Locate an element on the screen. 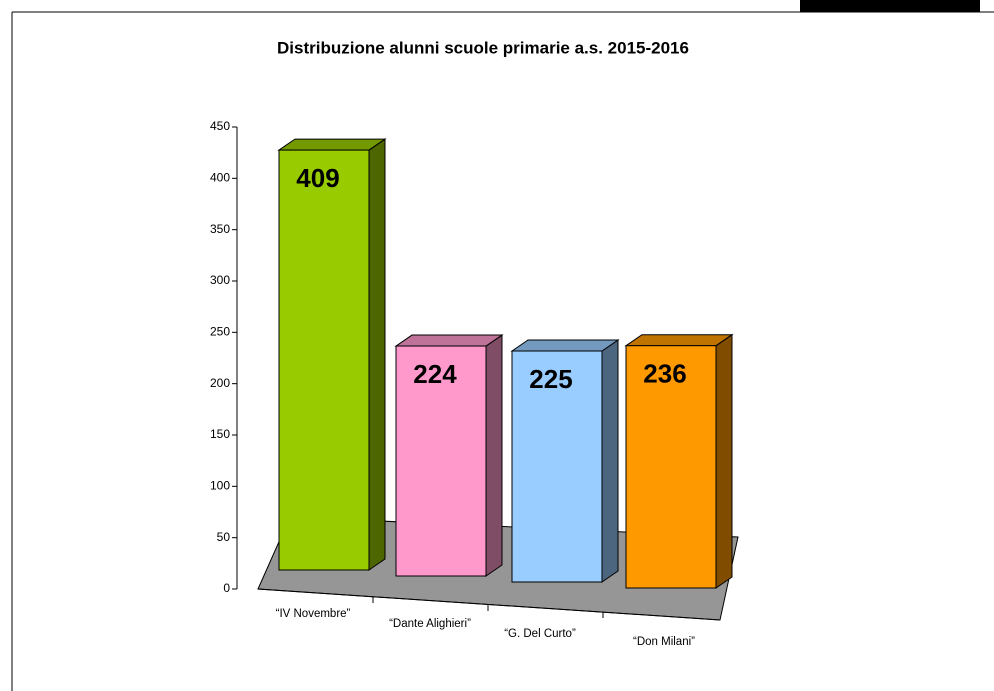 This screenshot has height=691, width=994. y-tick-label: 350 is located at coordinates (220, 229).